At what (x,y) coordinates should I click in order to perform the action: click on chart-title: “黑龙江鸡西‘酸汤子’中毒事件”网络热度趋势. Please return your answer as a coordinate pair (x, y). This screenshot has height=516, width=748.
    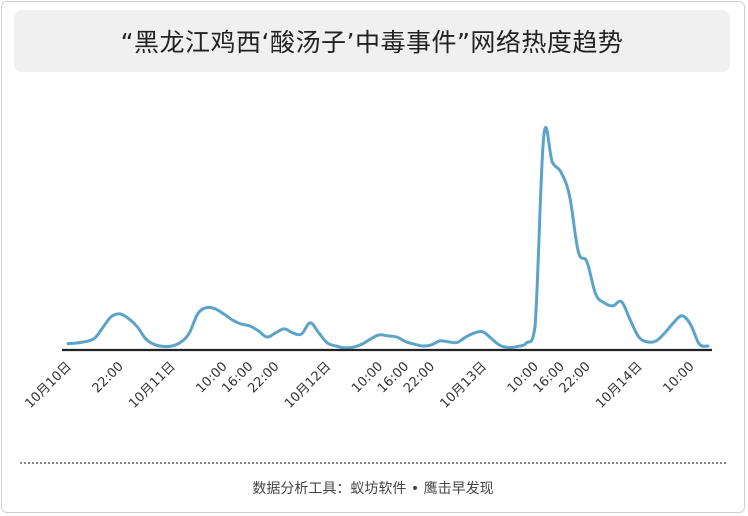
    Looking at the image, I should click on (372, 42).